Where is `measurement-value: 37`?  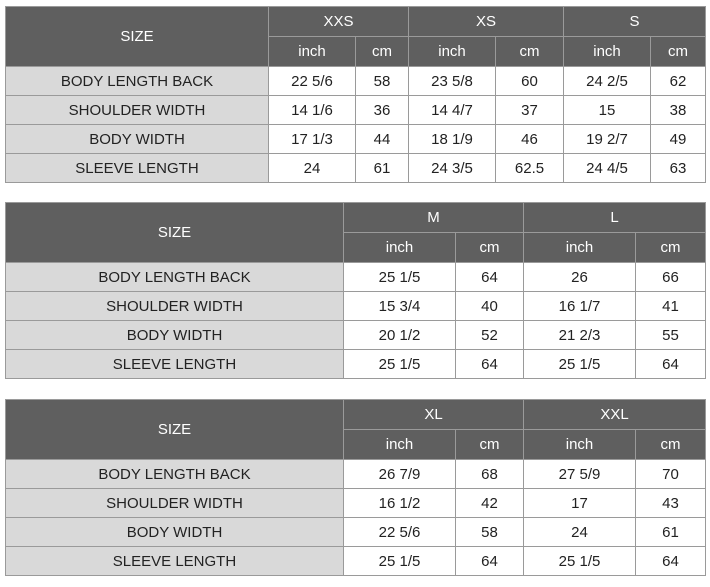 measurement-value: 37 is located at coordinates (529, 110).